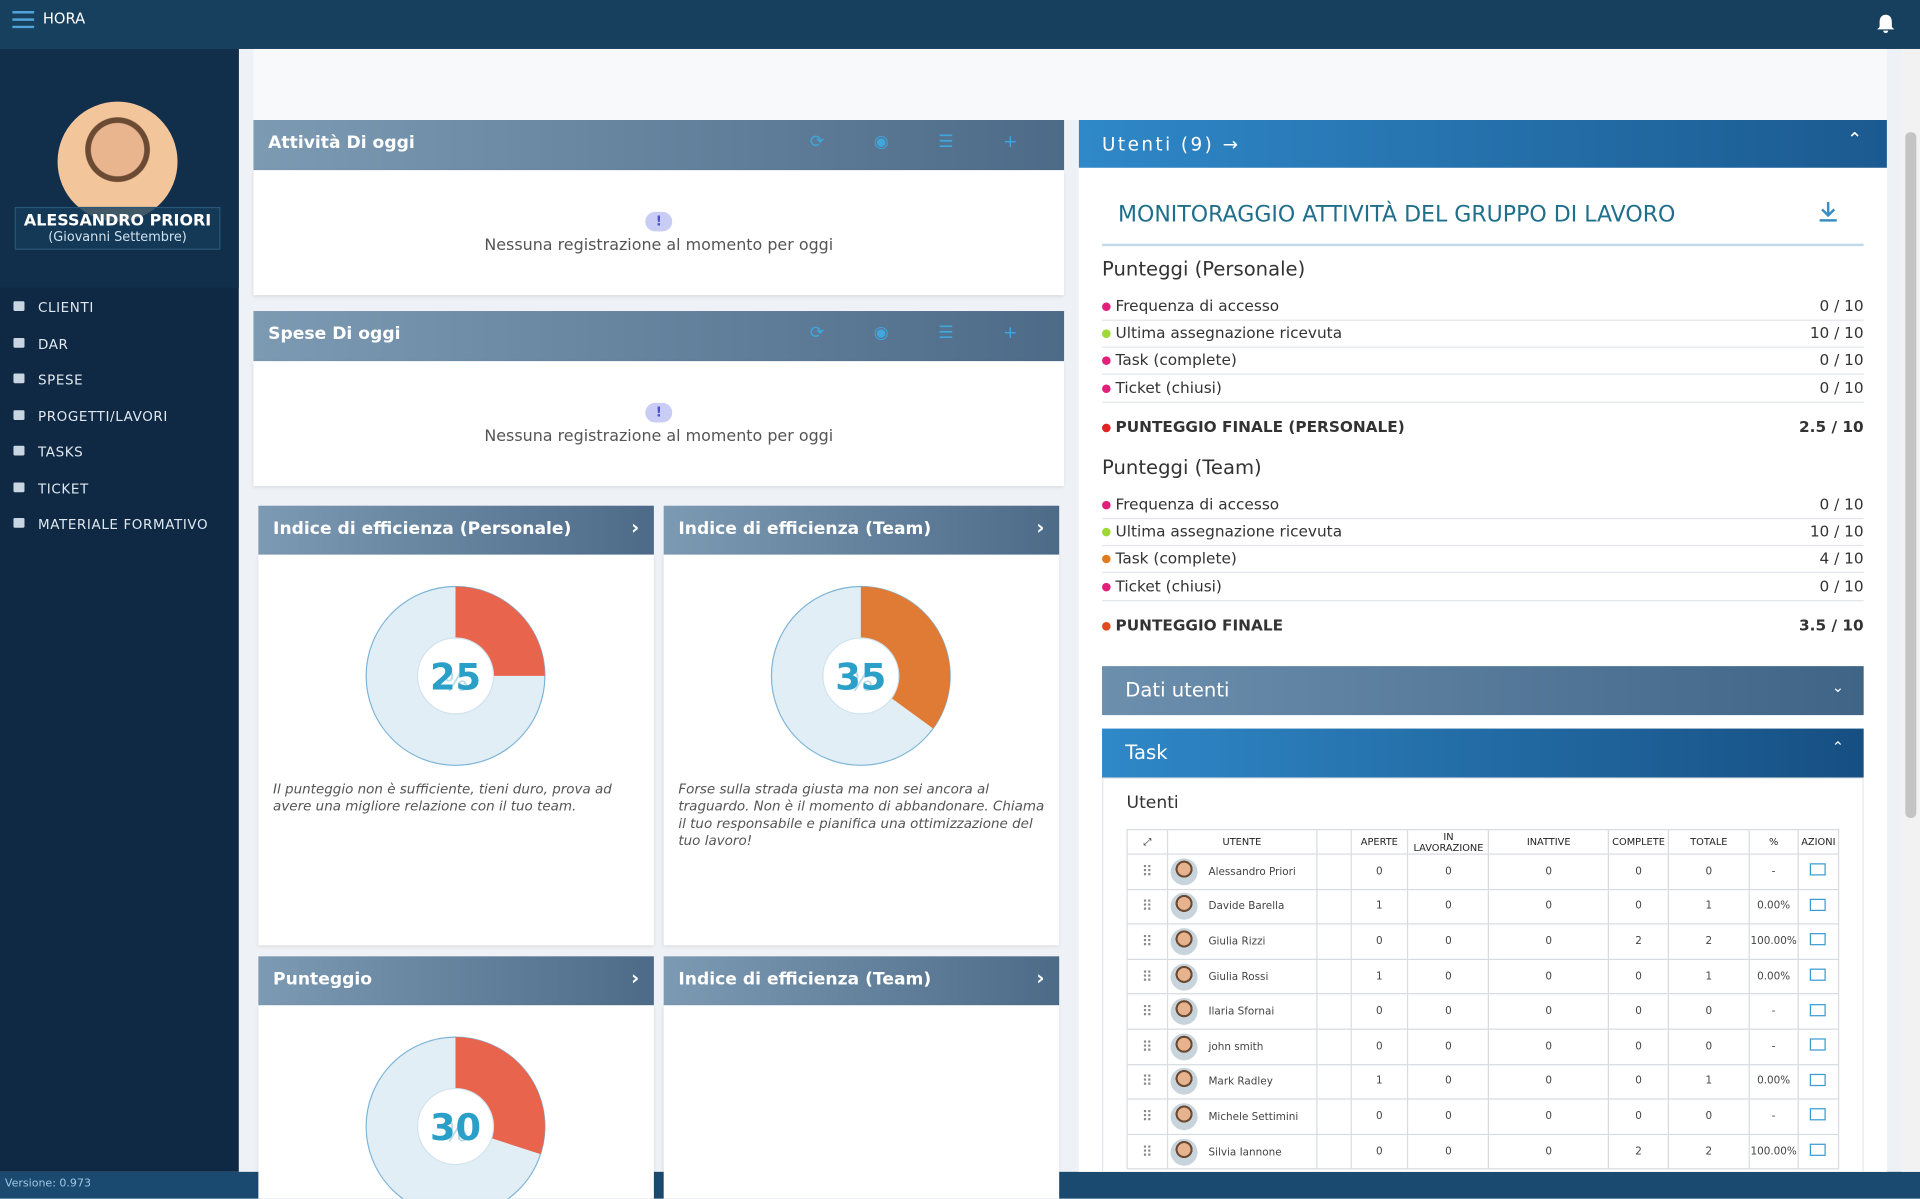 Image resolution: width=1920 pixels, height=1199 pixels. What do you see at coordinates (1237, 942) in the screenshot?
I see `user-name: Giulia Rizzi` at bounding box center [1237, 942].